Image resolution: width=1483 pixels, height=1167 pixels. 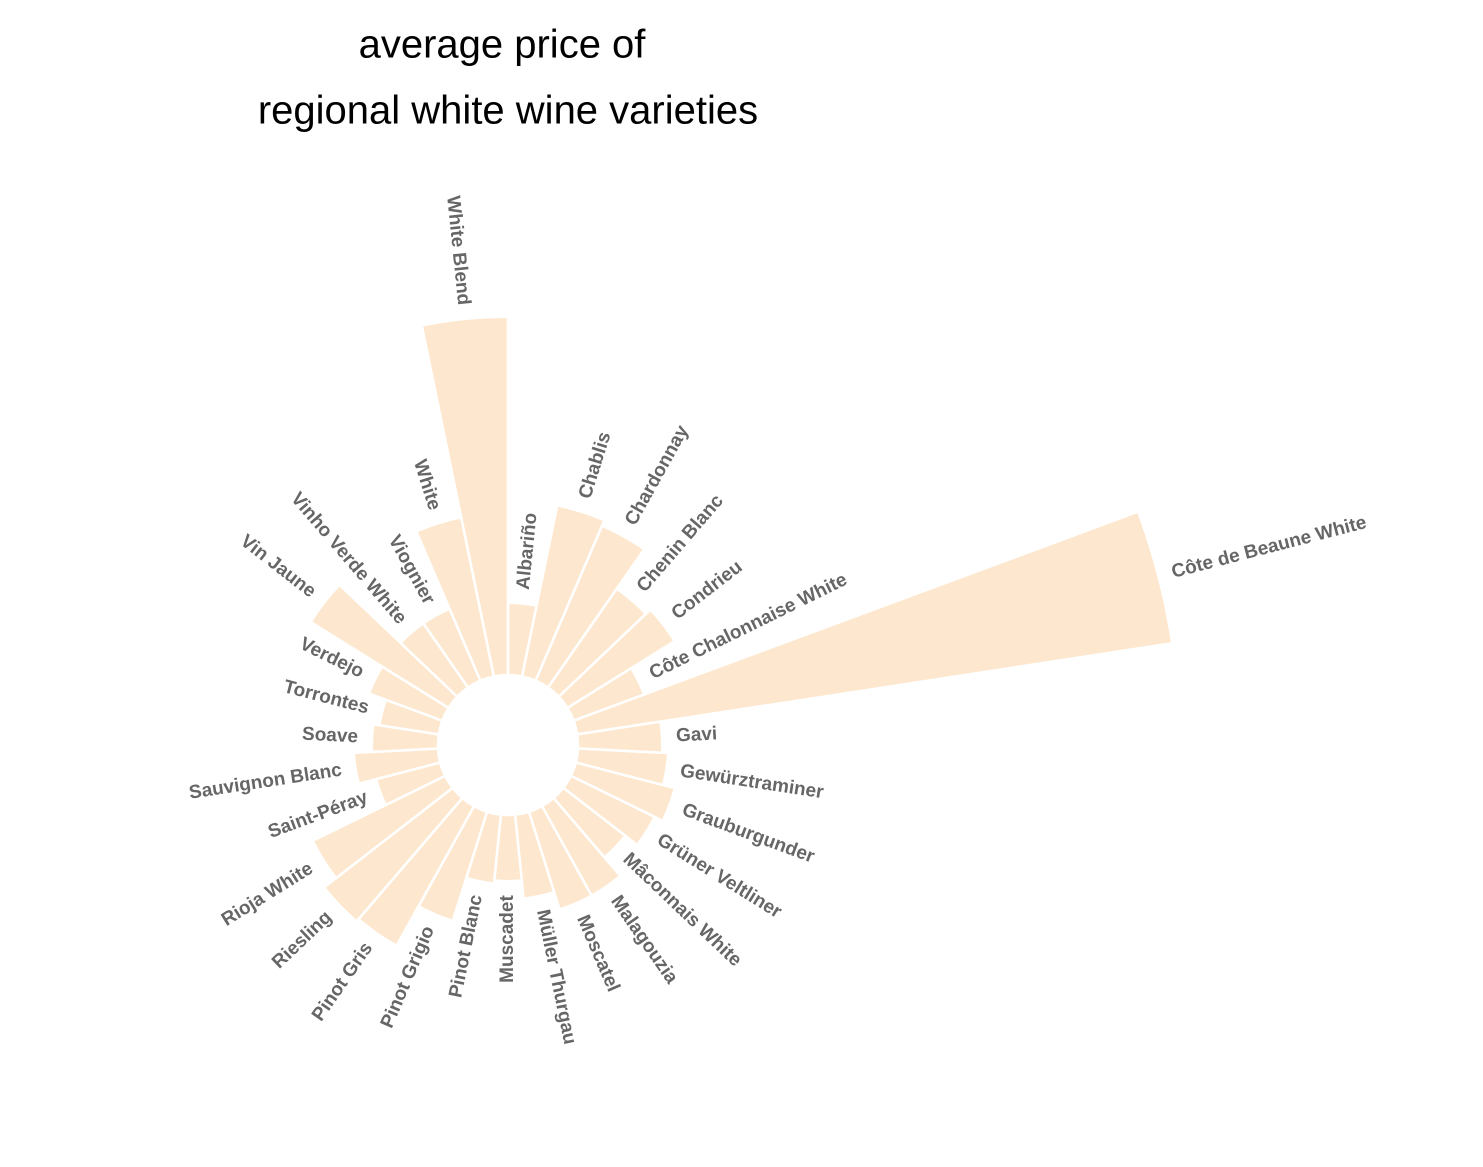 What do you see at coordinates (458, 250) in the screenshot?
I see `category-label: White Blend` at bounding box center [458, 250].